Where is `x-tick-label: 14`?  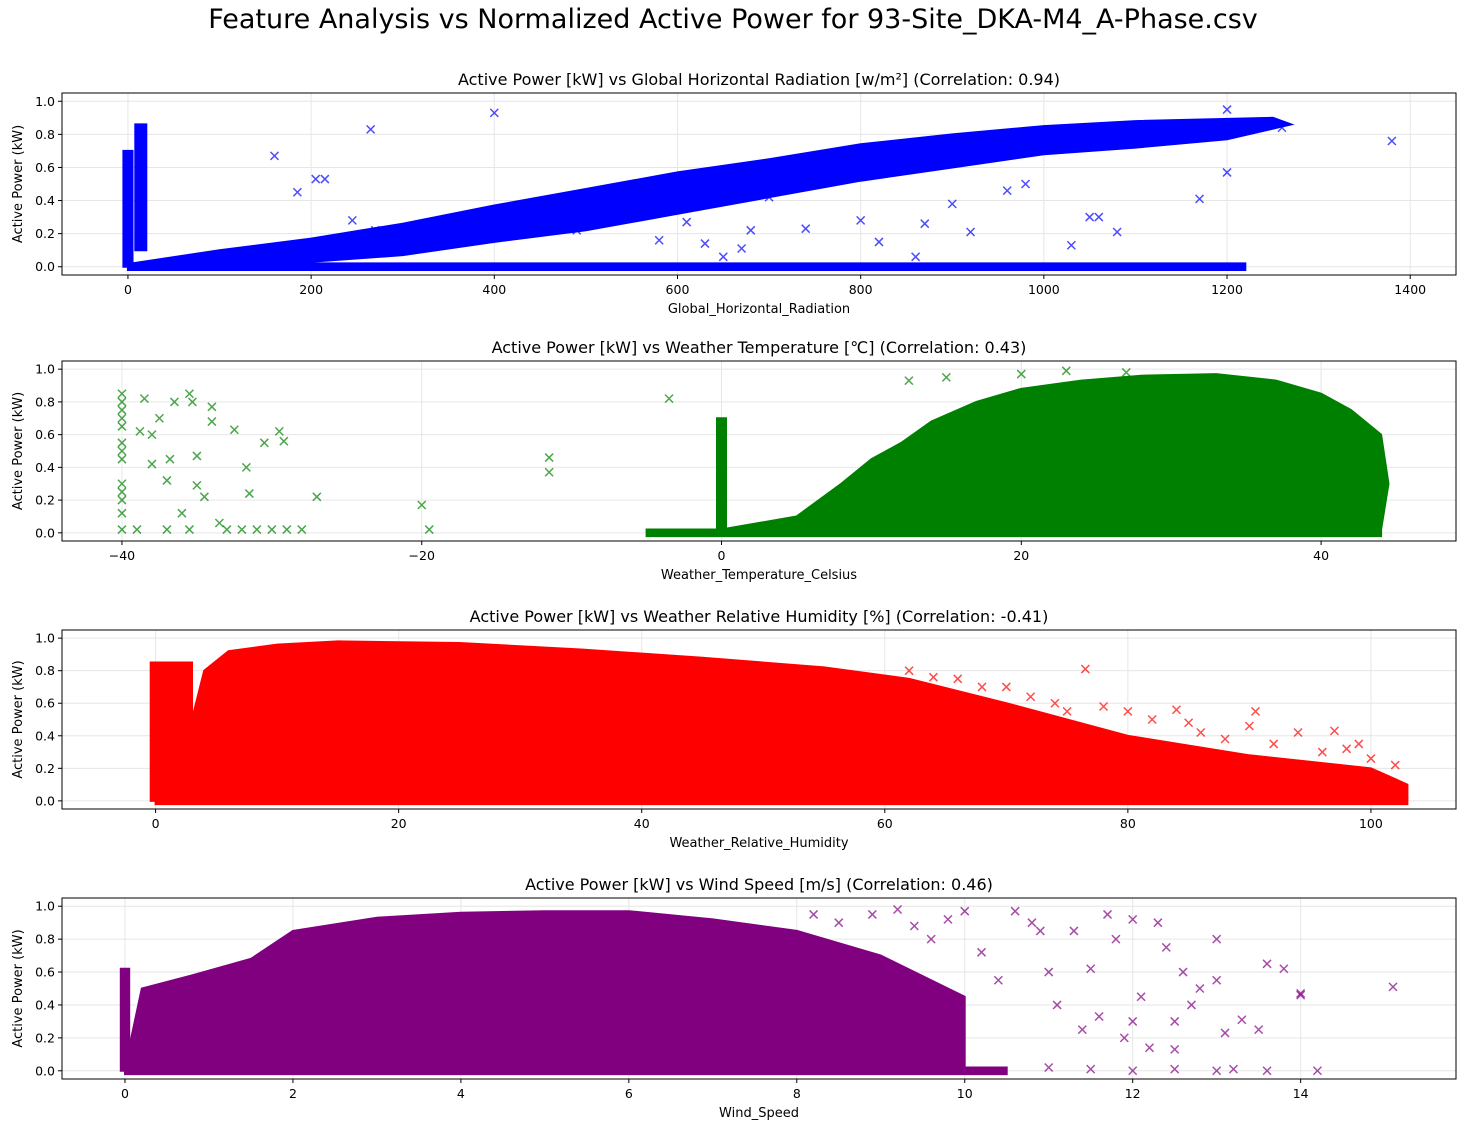 x-tick-label: 14 is located at coordinates (1301, 1093).